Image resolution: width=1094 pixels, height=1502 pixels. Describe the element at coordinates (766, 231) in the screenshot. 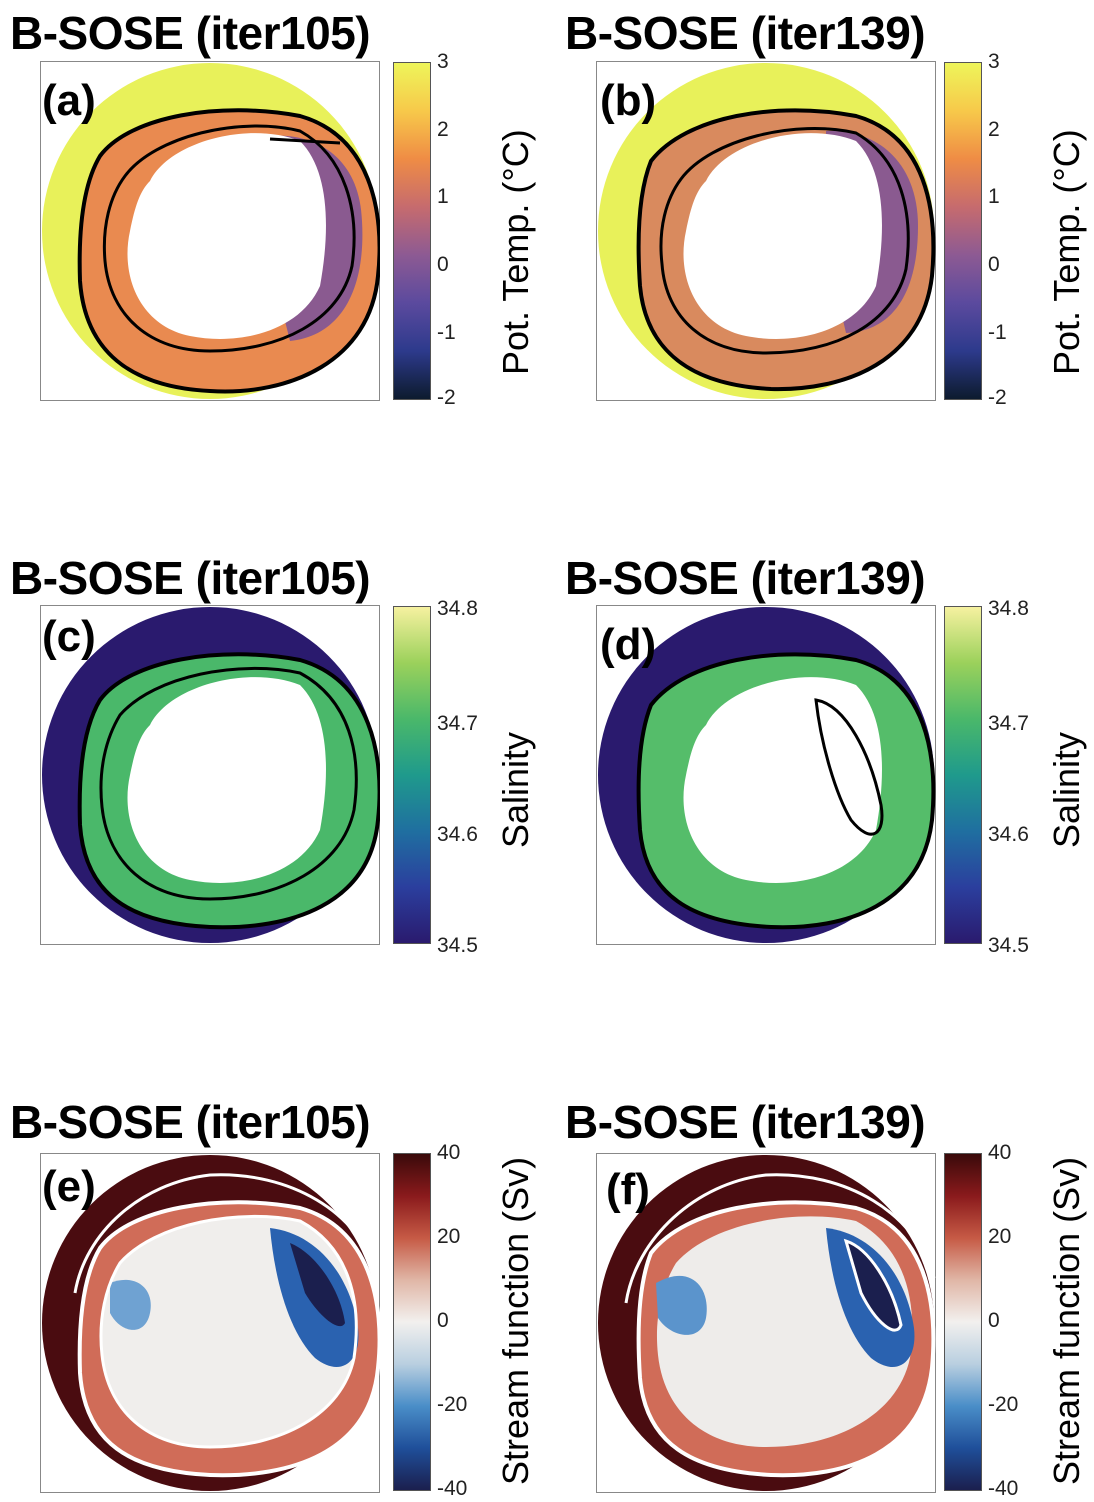

I see `map-panel-b` at that location.